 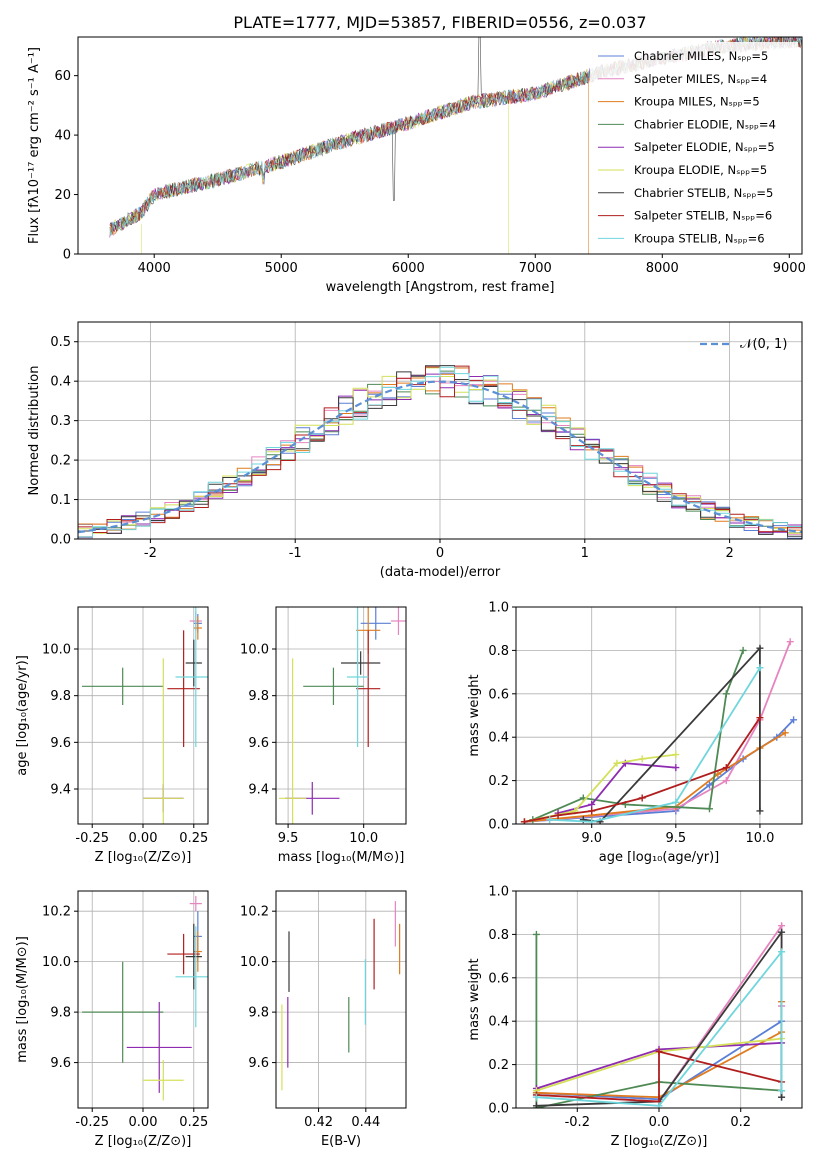 I want to click on x-tick-label: 8000, so click(x=662, y=268).